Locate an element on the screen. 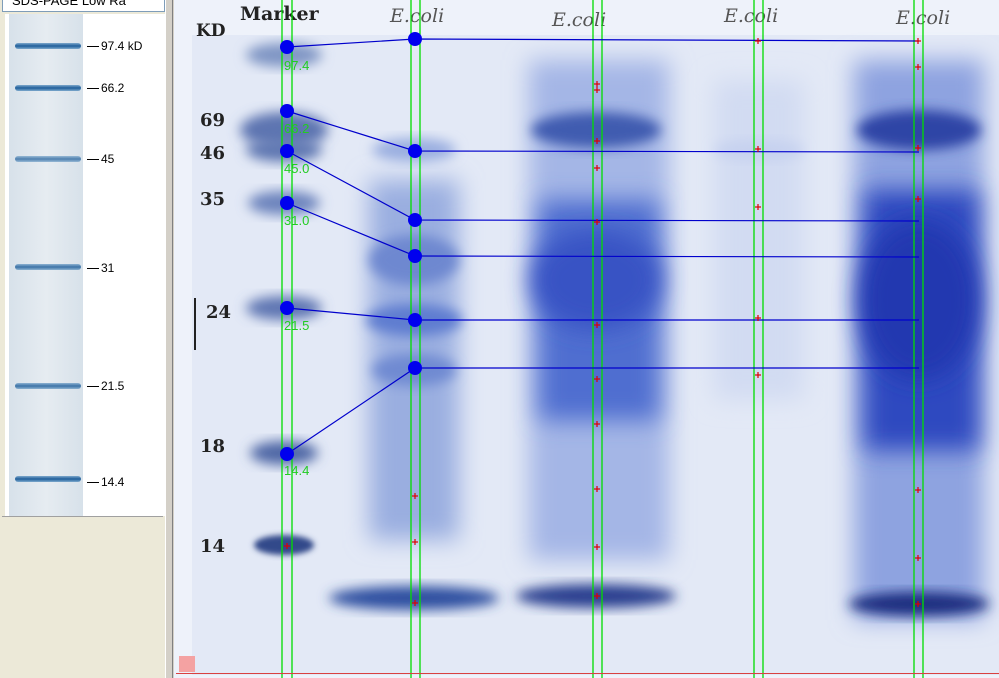  marker-set-dropdown: SDS-PAGE Low Ra is located at coordinates (83, 6).